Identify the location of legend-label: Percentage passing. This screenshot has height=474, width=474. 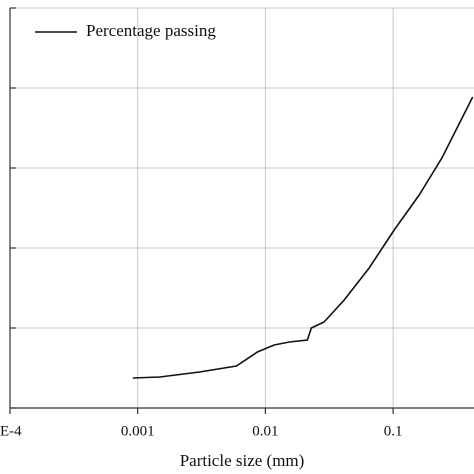
(151, 30).